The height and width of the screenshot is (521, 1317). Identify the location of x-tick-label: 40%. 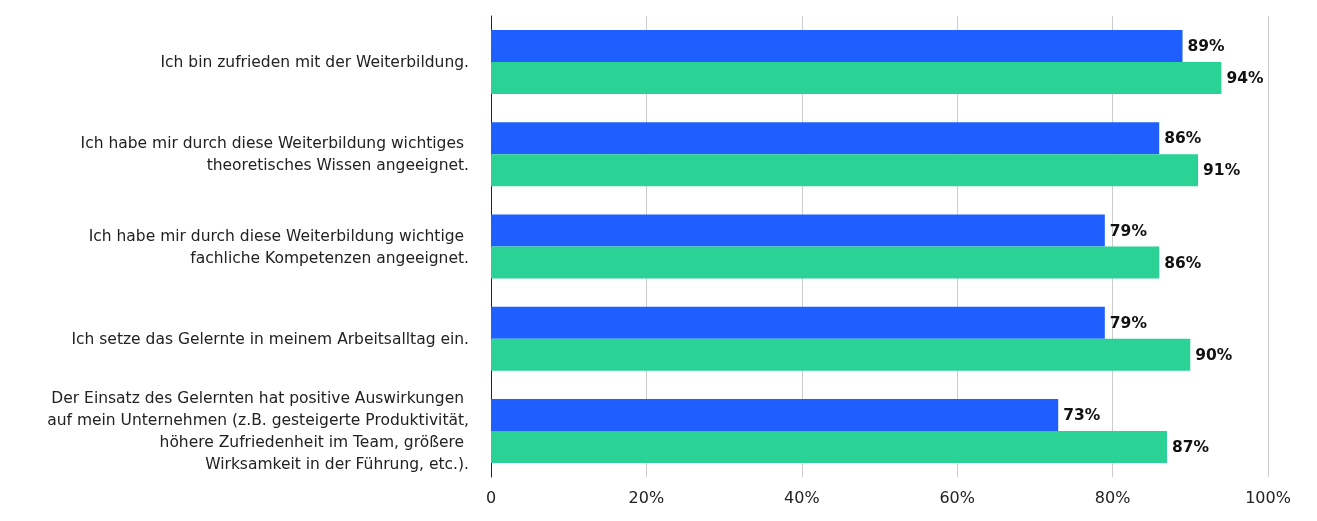
(802, 497).